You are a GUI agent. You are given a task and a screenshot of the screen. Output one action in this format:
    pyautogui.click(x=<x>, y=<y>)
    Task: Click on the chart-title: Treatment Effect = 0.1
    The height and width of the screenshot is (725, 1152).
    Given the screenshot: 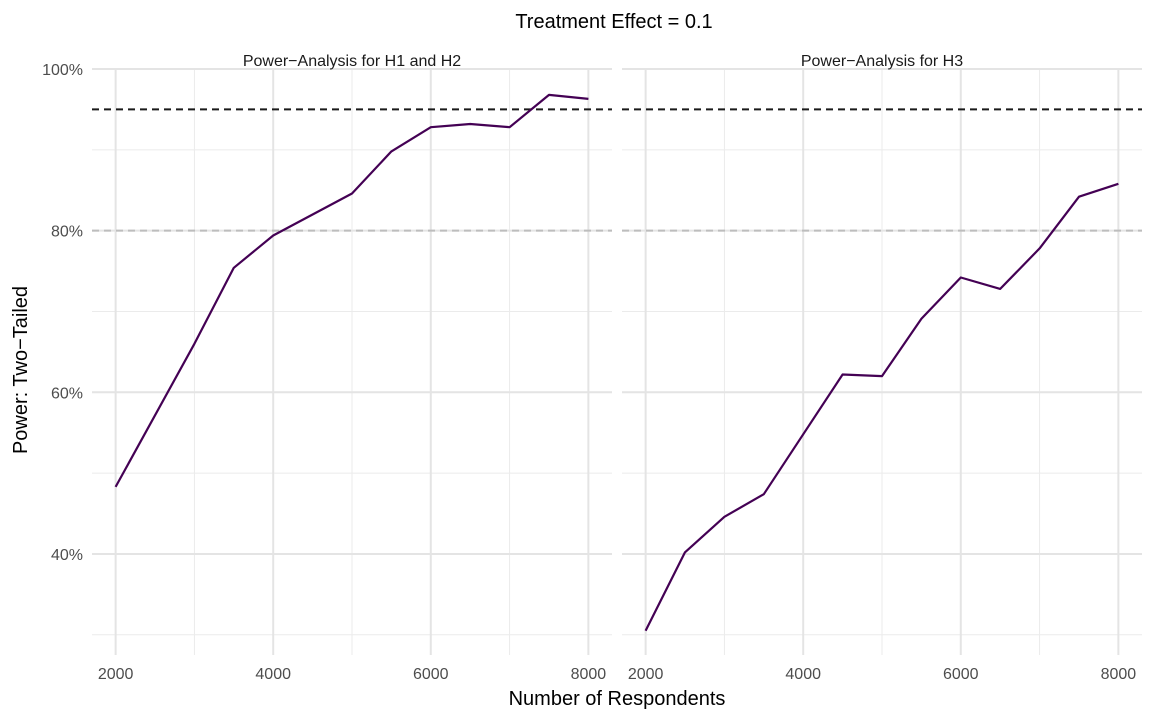 What is the action you would take?
    pyautogui.click(x=613, y=22)
    